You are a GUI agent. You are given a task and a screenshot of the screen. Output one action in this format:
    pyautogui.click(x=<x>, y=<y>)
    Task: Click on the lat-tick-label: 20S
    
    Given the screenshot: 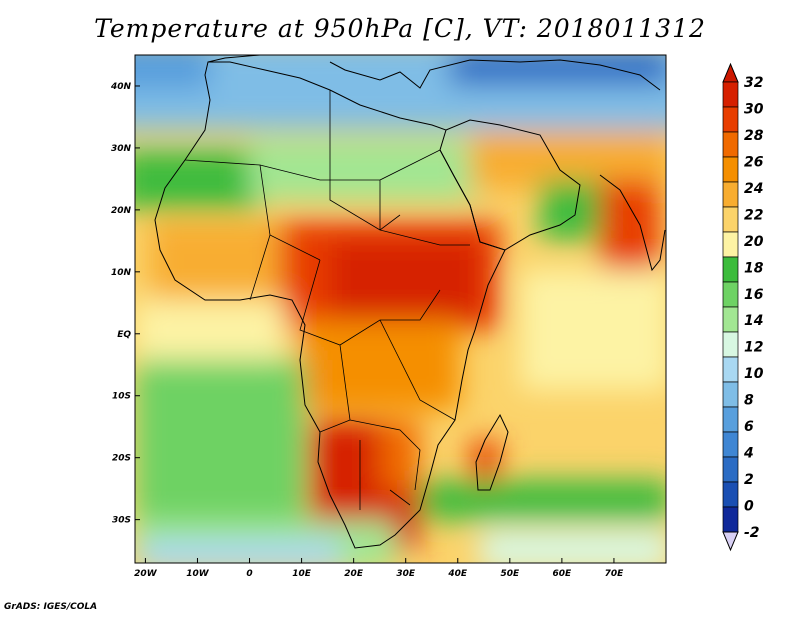 What is the action you would take?
    pyautogui.click(x=121, y=459)
    